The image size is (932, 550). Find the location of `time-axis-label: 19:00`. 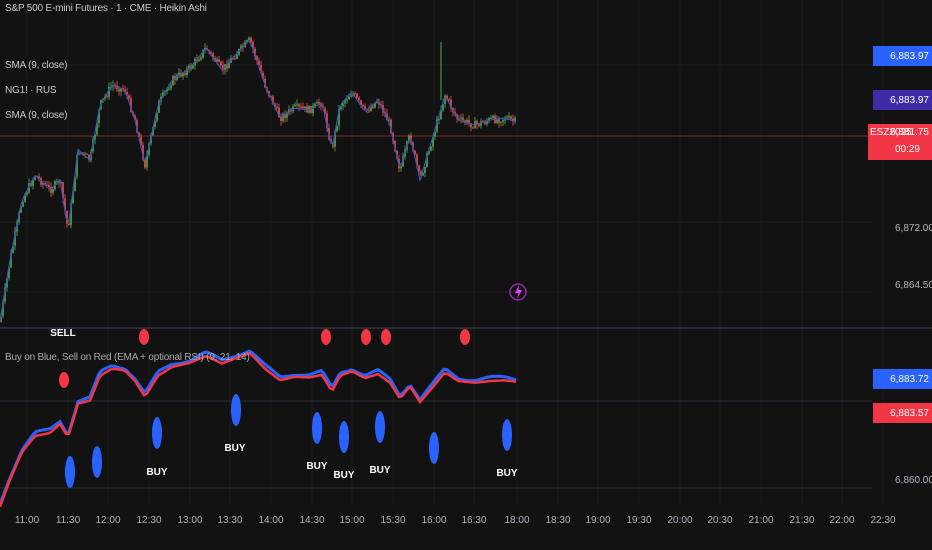

time-axis-label: 19:00 is located at coordinates (598, 520).